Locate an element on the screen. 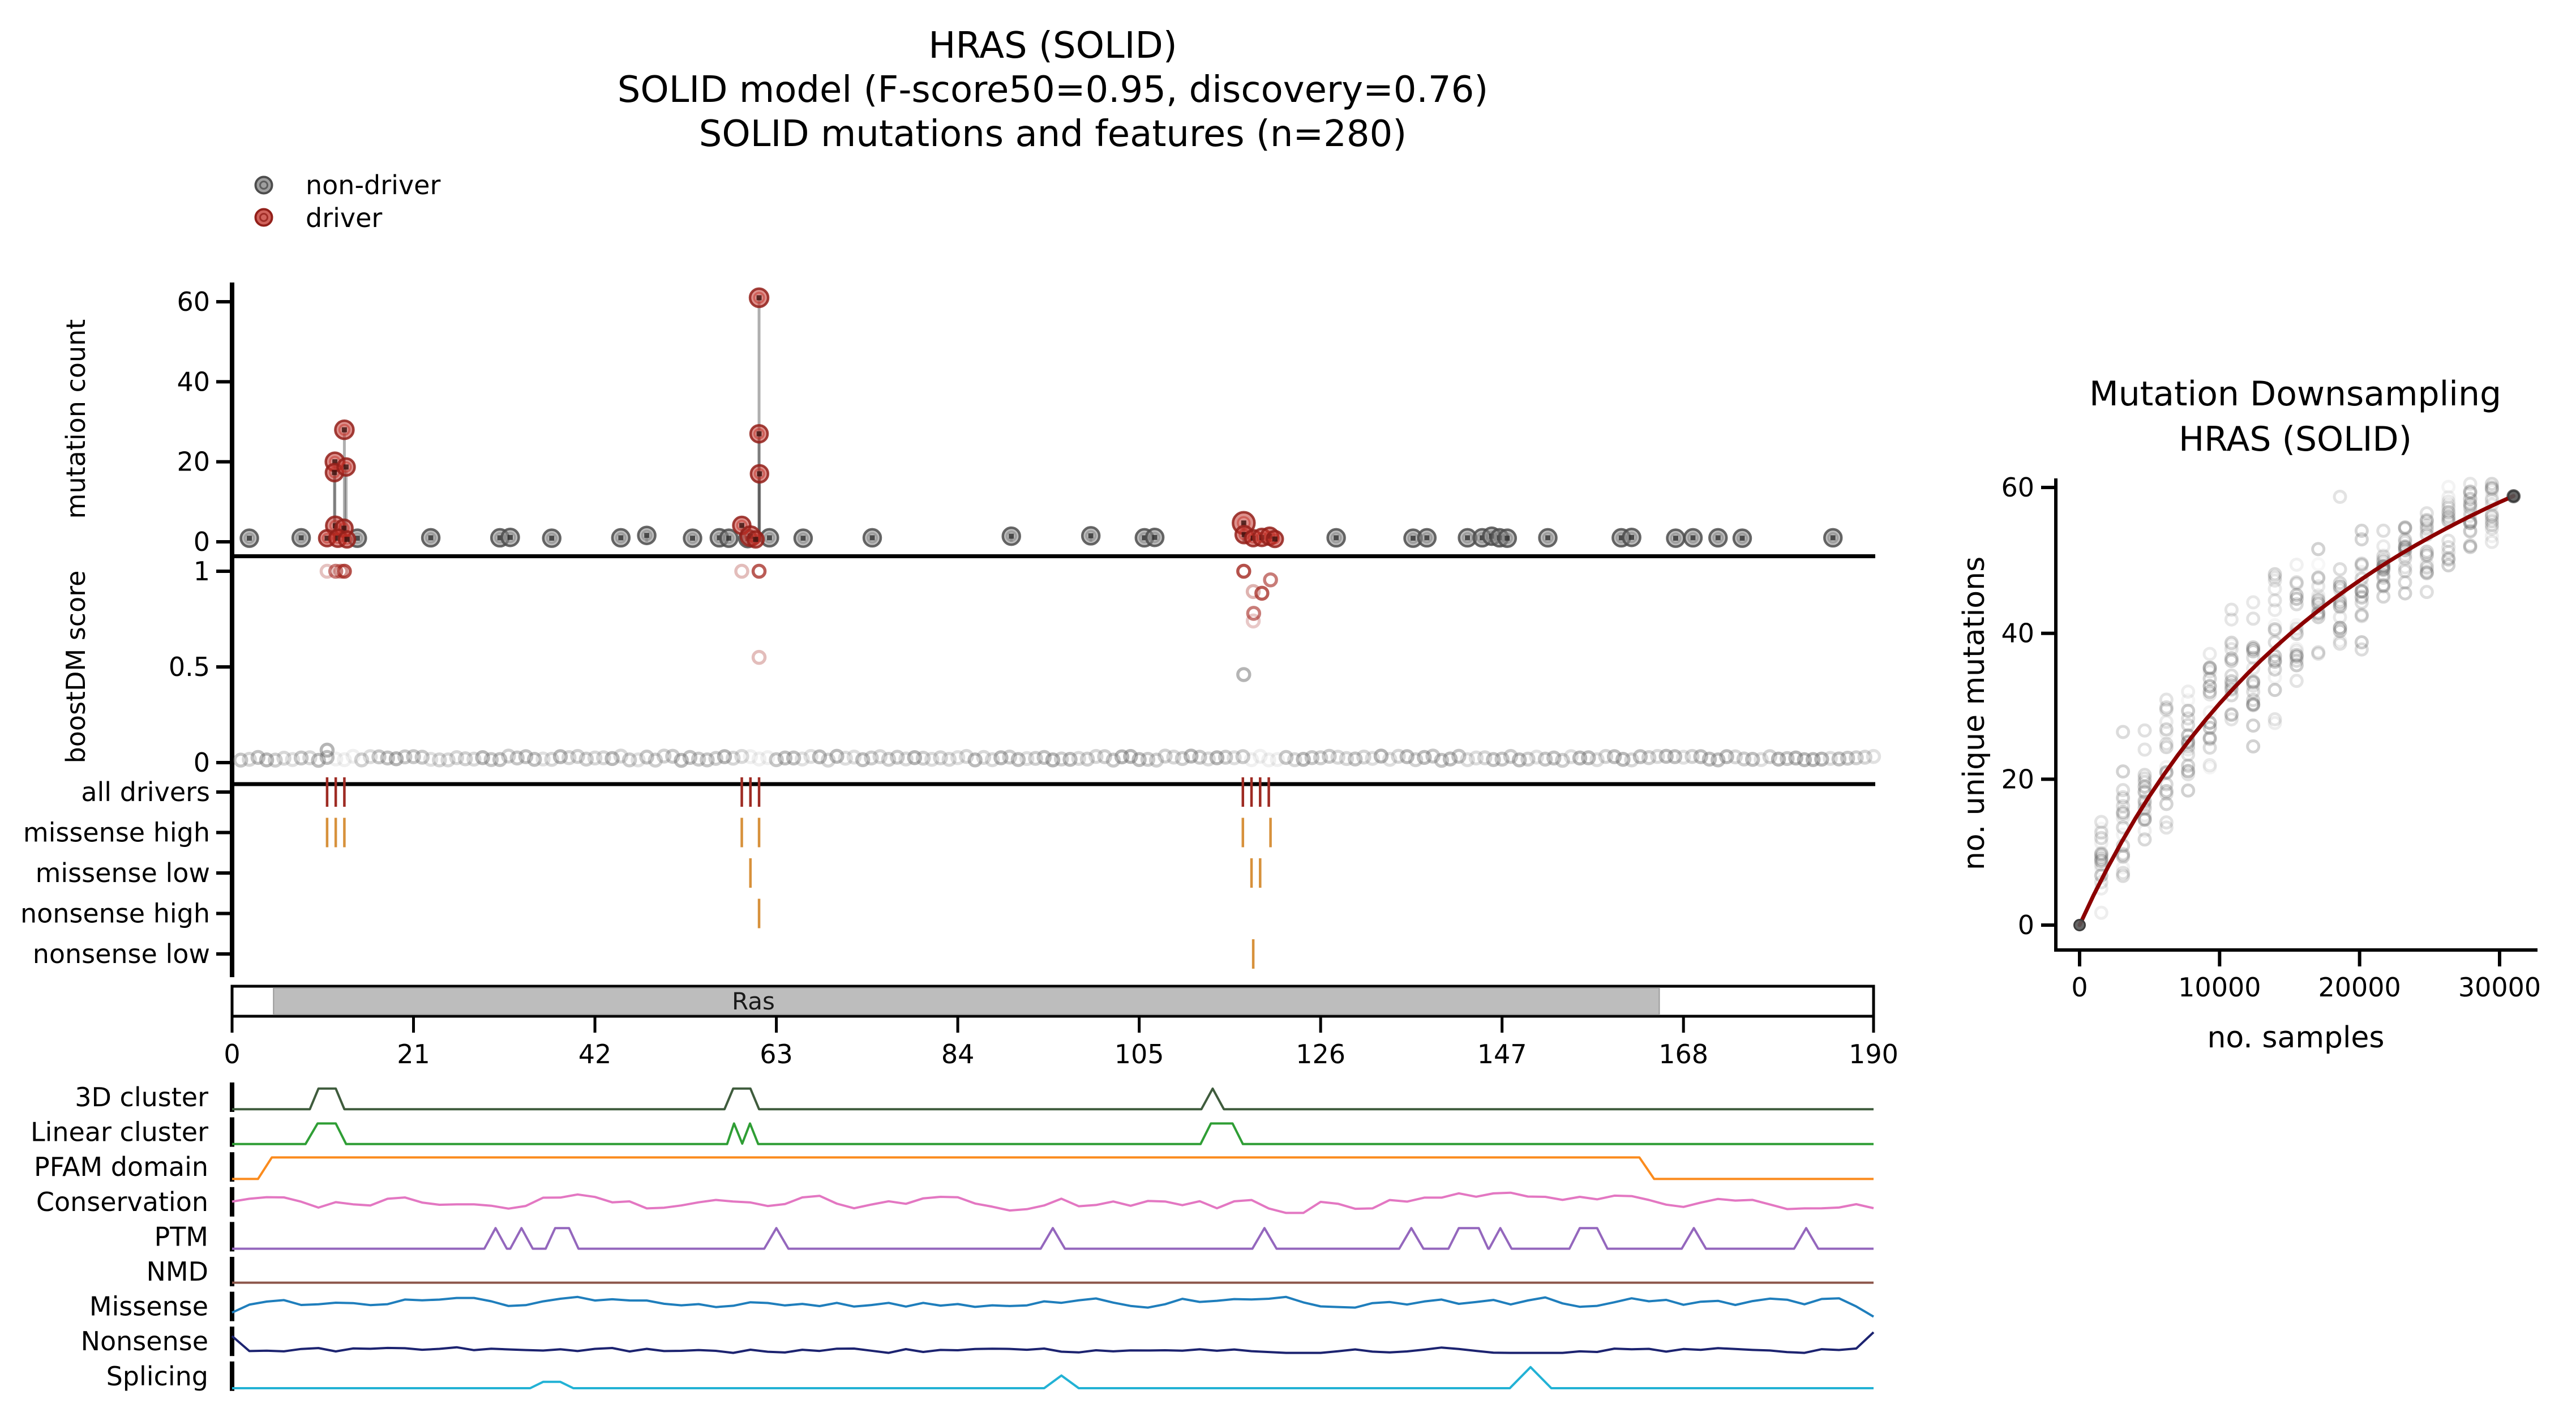 The image size is (2576, 1425). downsampling-ytick is located at coordinates (2048, 488).